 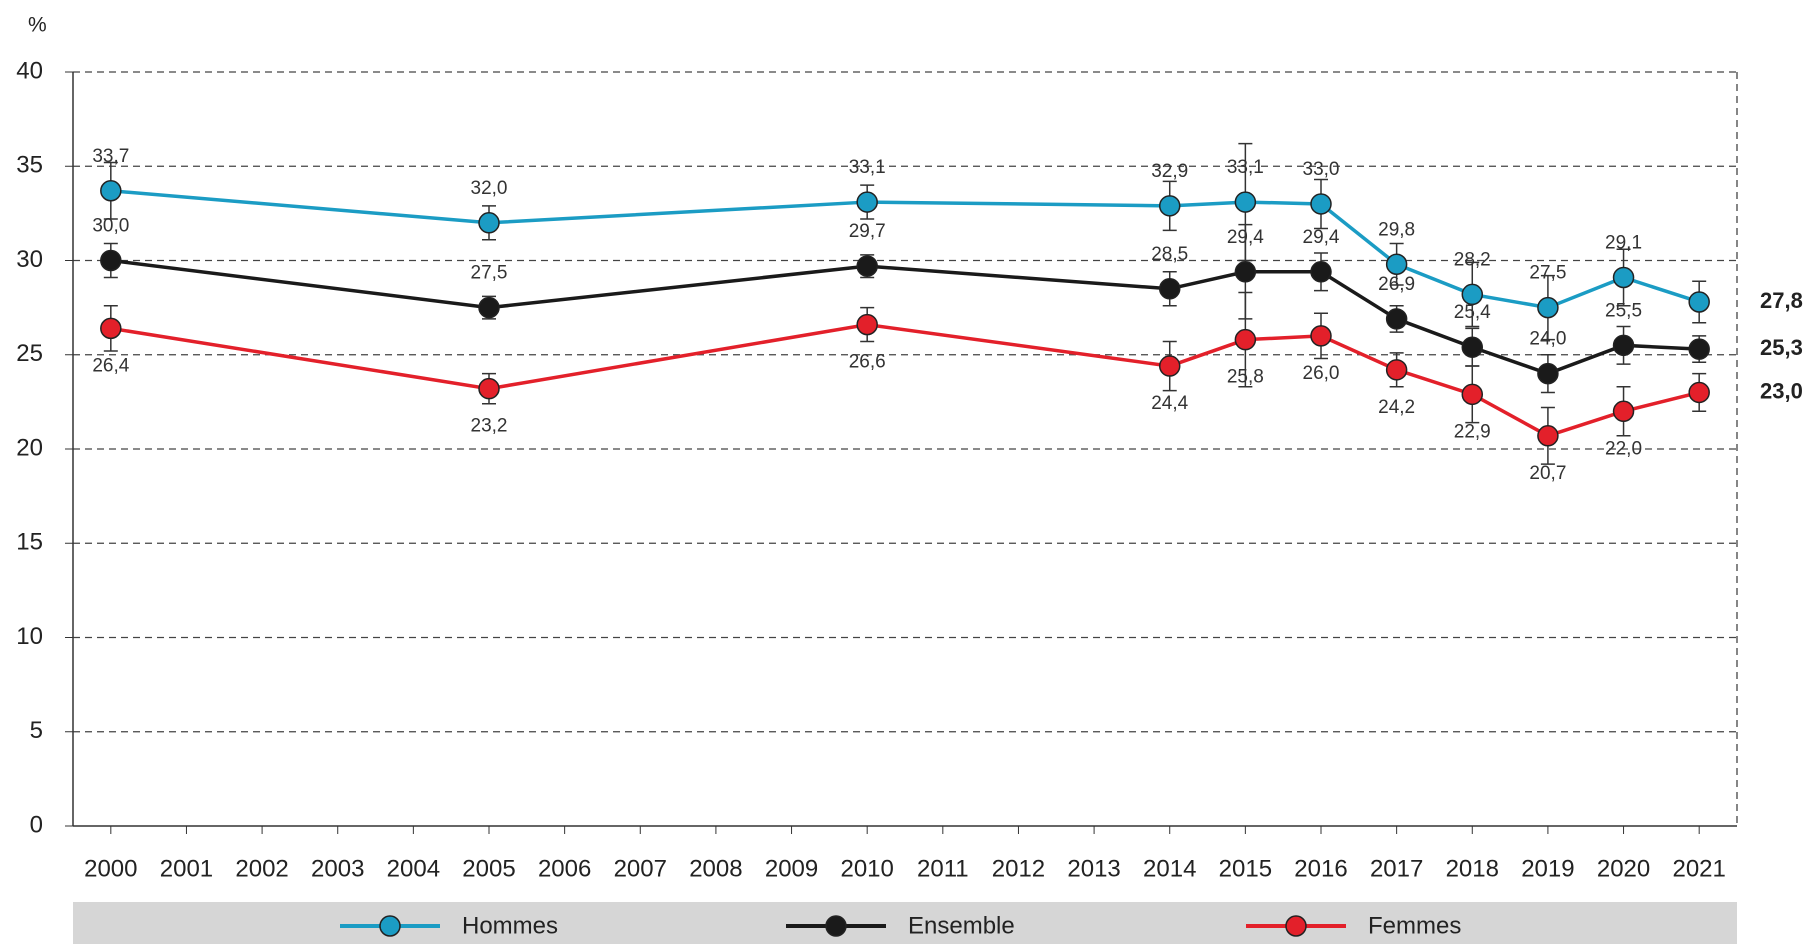 I want to click on legend-label: Hommes, so click(x=510, y=925).